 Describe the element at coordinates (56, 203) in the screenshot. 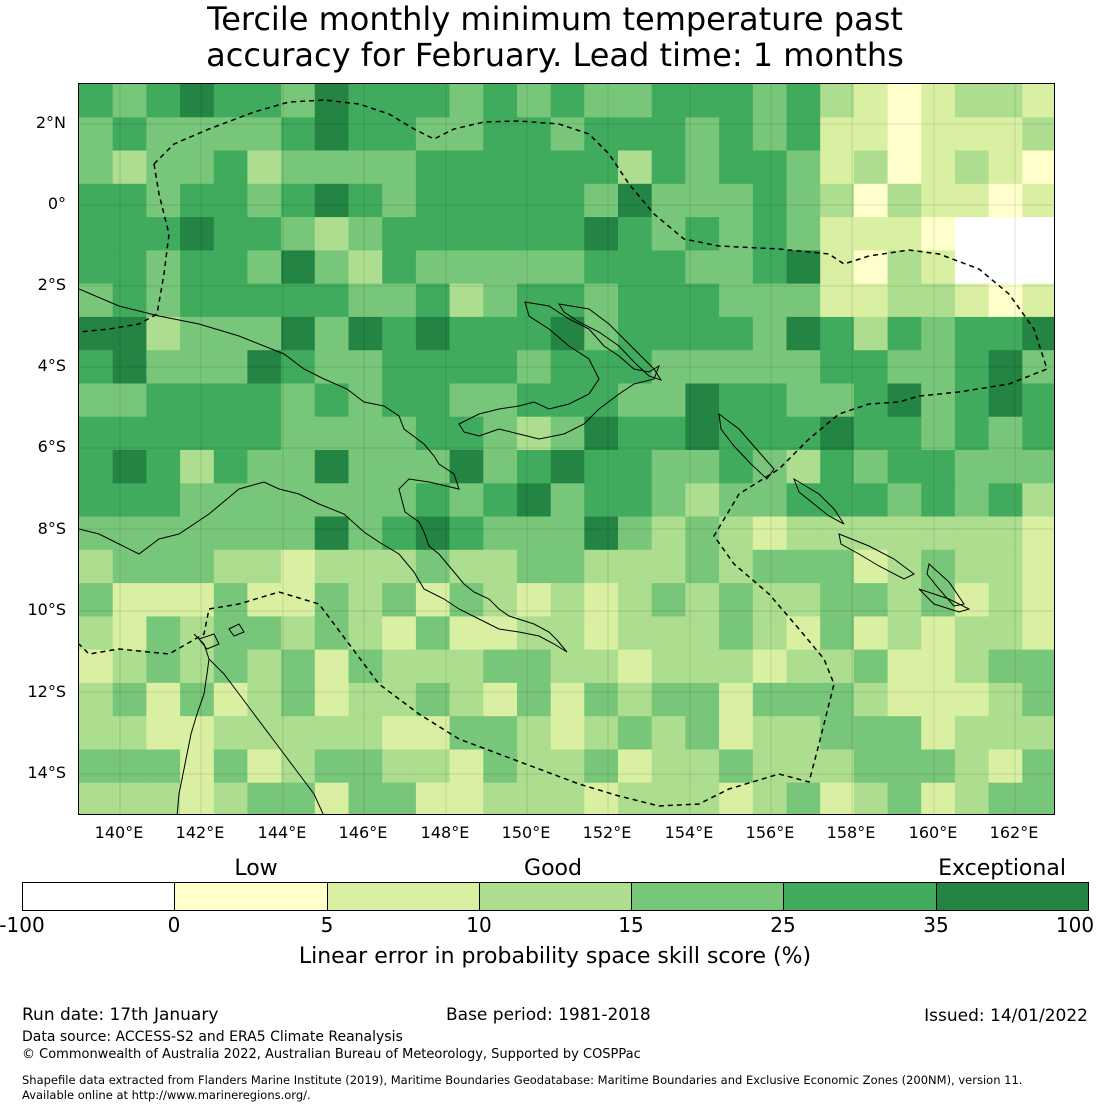

I see `lat-label-0: 0°` at that location.